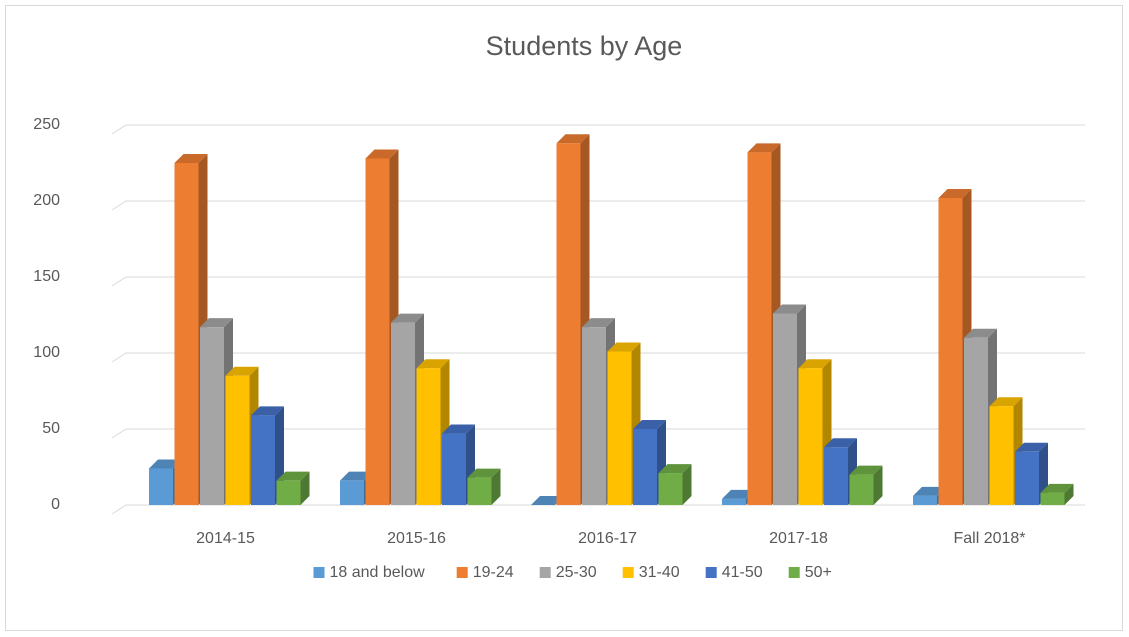 The height and width of the screenshot is (637, 1129). I want to click on x-tick-label: 2017-18, so click(798, 538).